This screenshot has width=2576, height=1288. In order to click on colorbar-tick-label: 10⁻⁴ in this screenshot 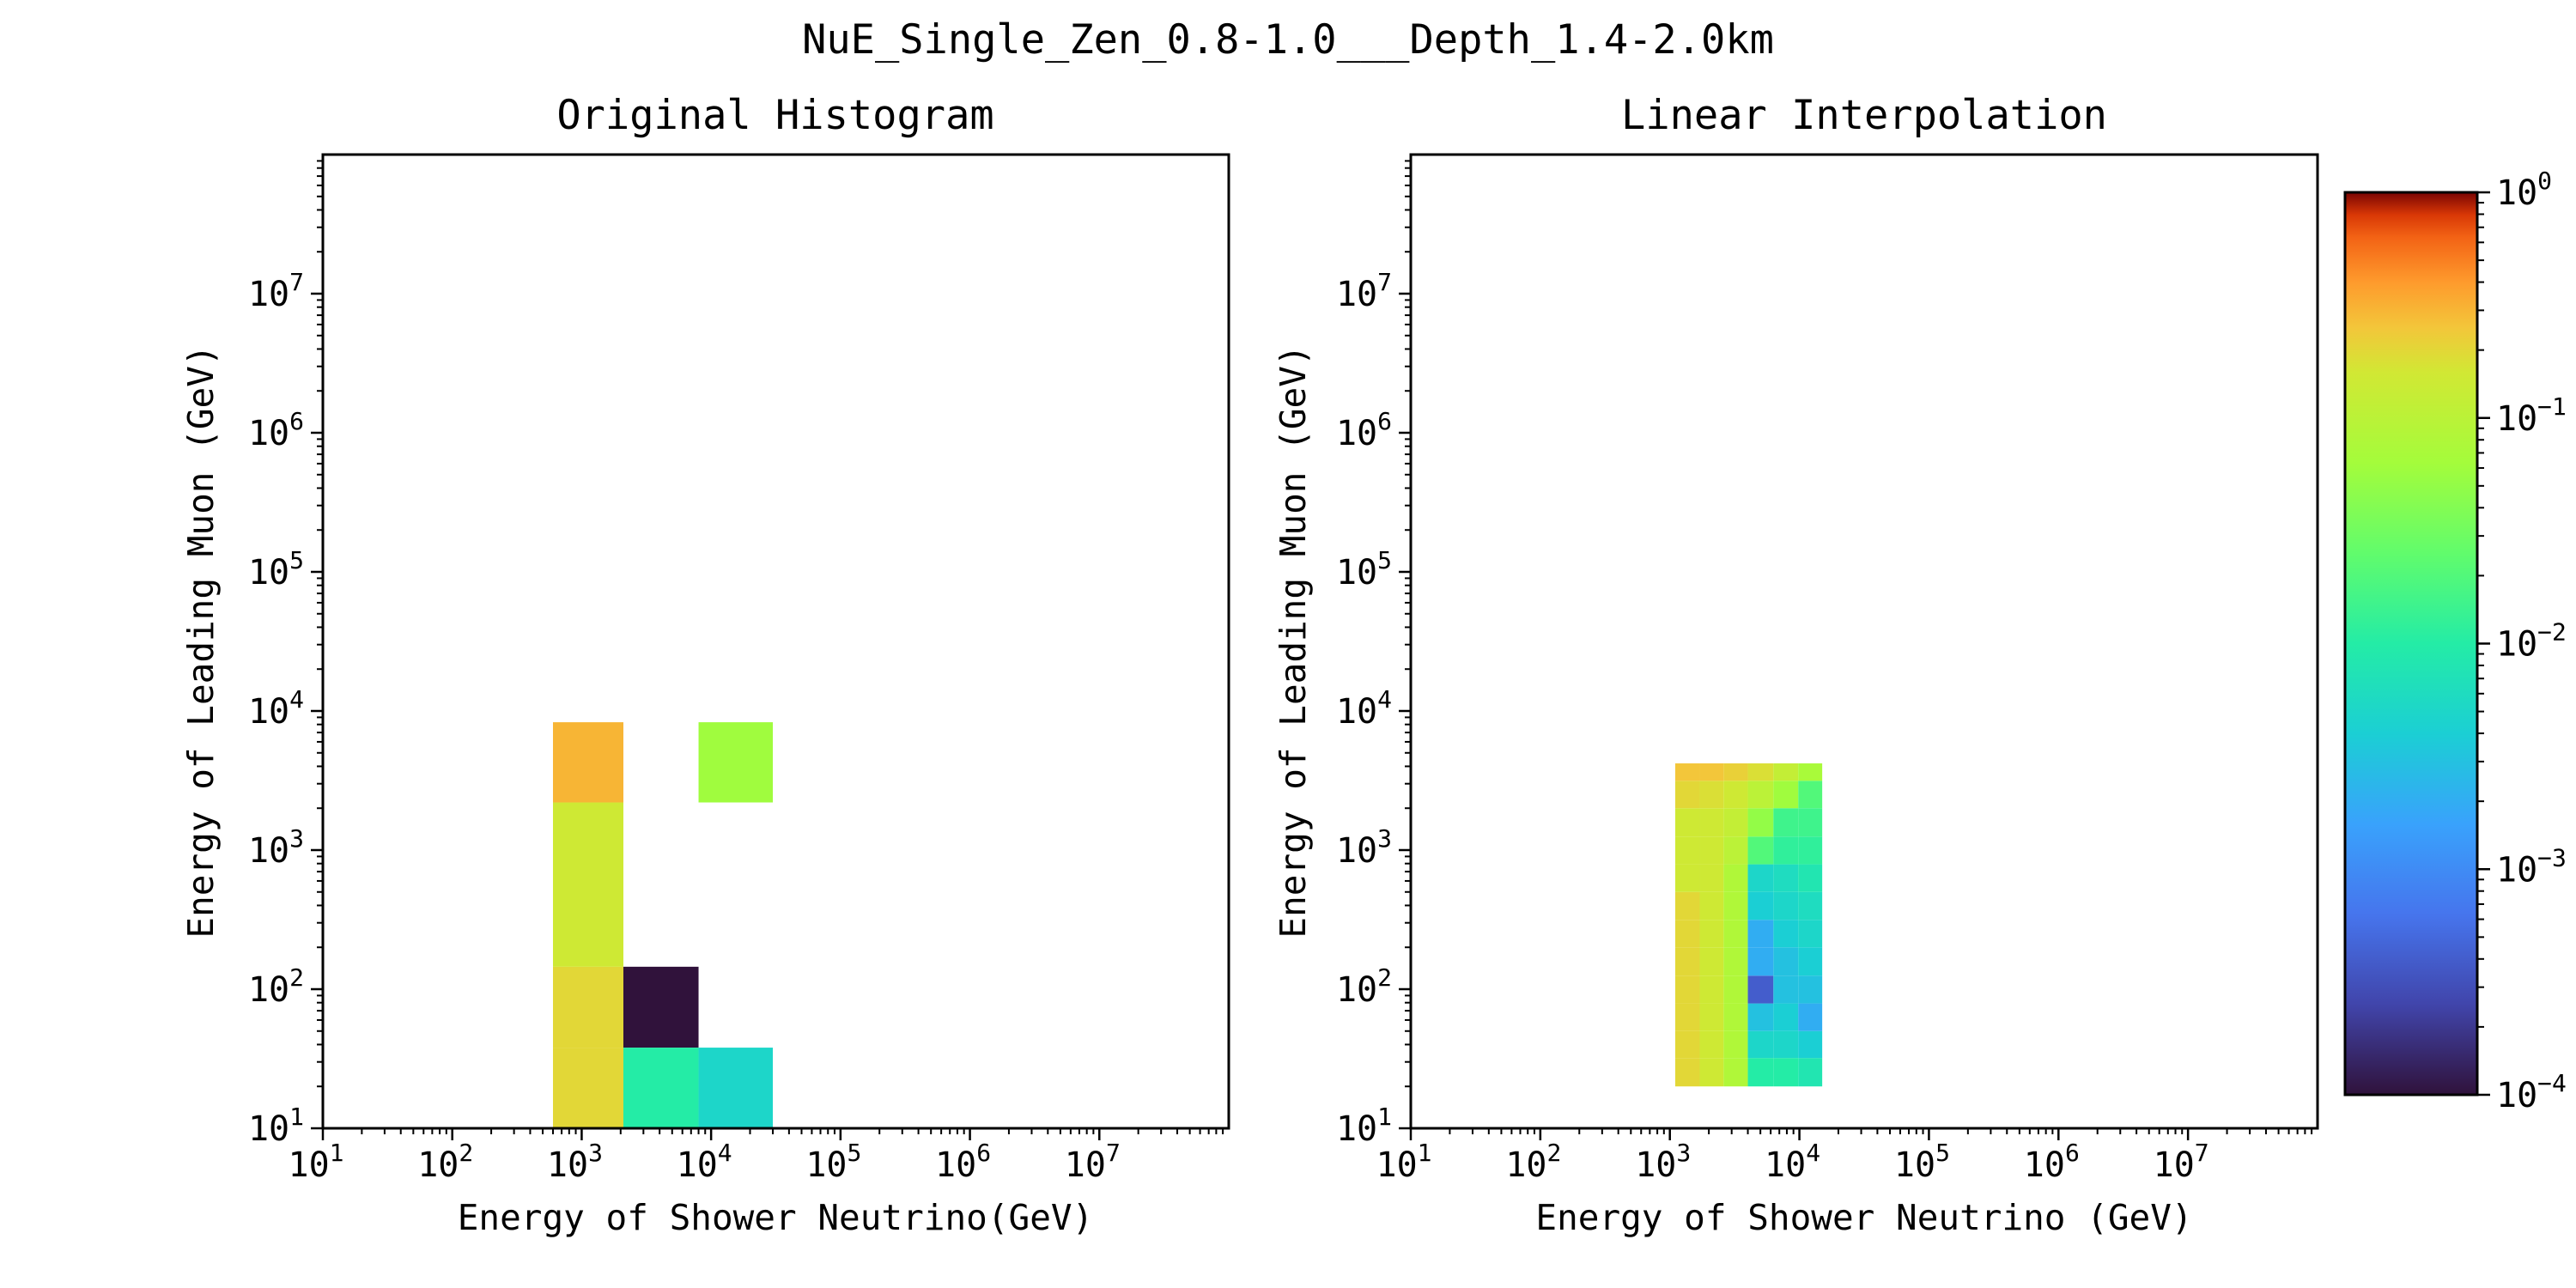, I will do `click(2531, 1092)`.